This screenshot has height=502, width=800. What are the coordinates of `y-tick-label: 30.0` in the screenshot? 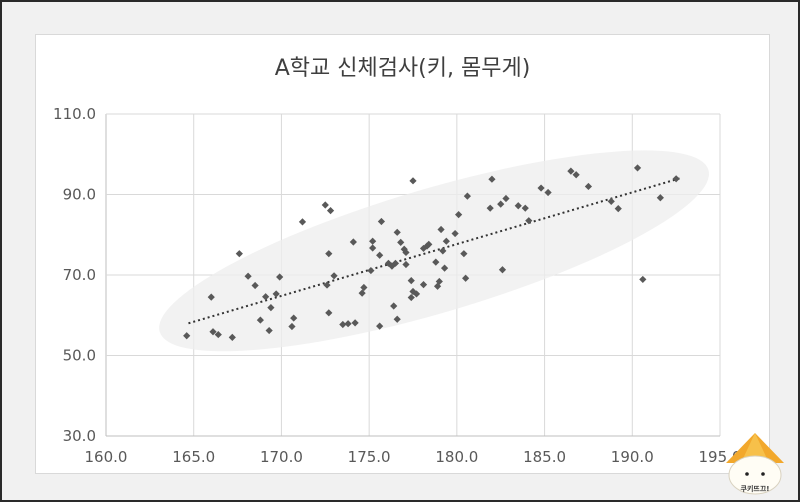 It's located at (79, 436).